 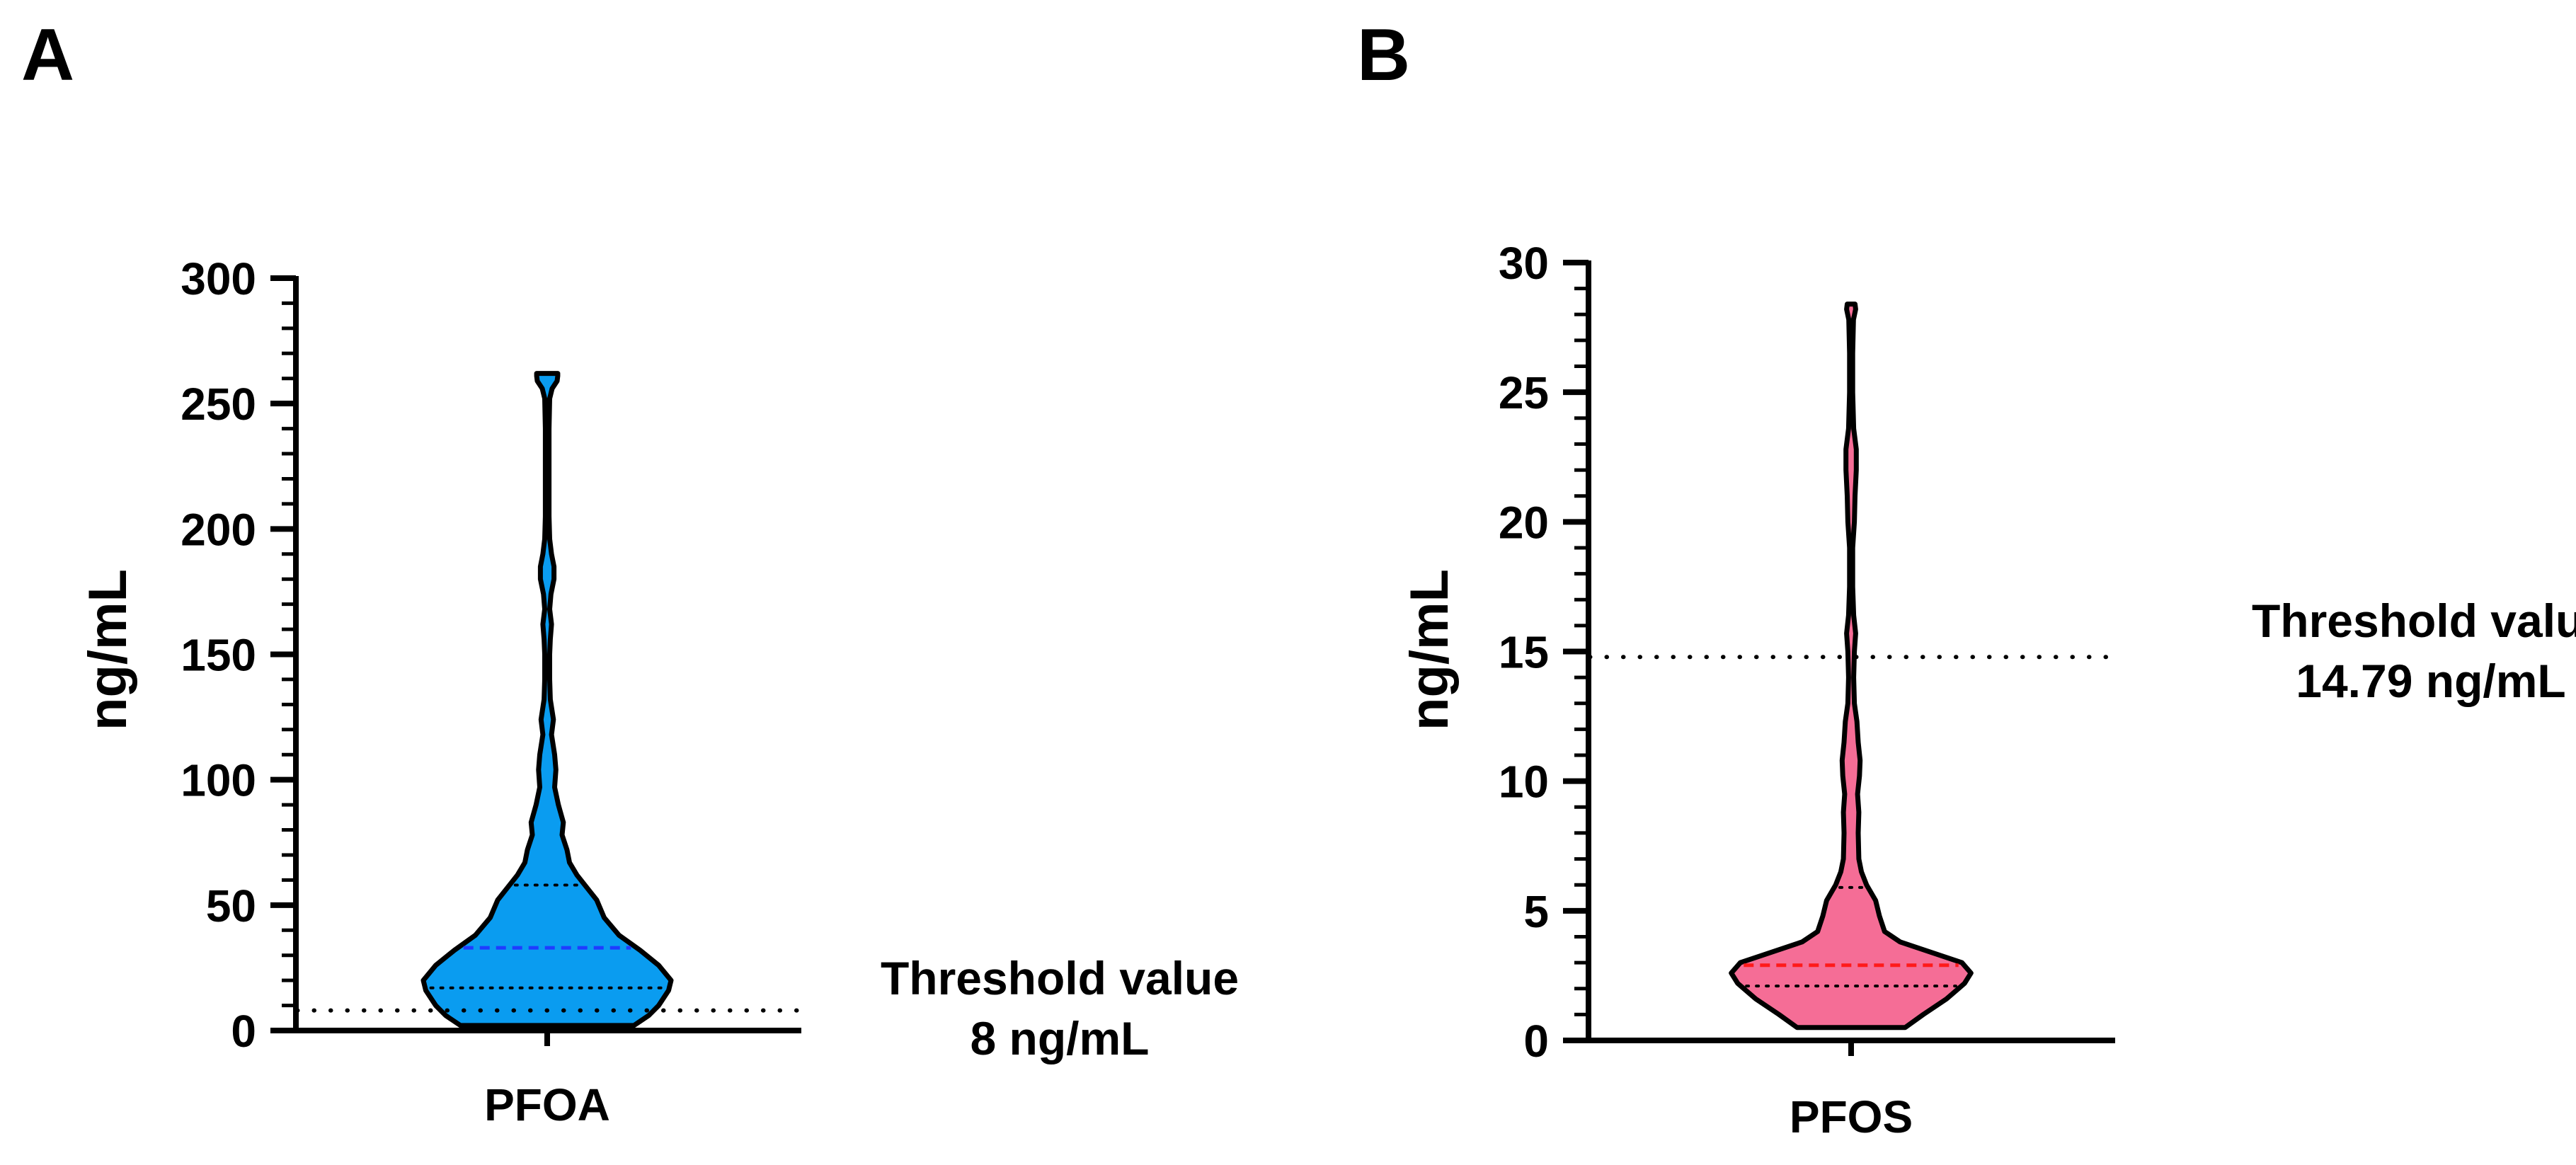 What do you see at coordinates (1429, 649) in the screenshot?
I see `panel-b-y-axis-title: ng/mL` at bounding box center [1429, 649].